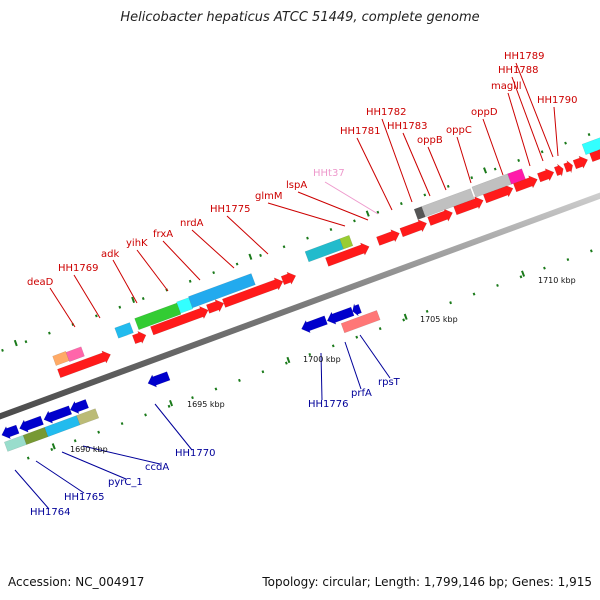 Image resolution: width=600 pixels, height=600 pixels. I want to click on gene-arrow-nrdA-b, so click(252, 292).